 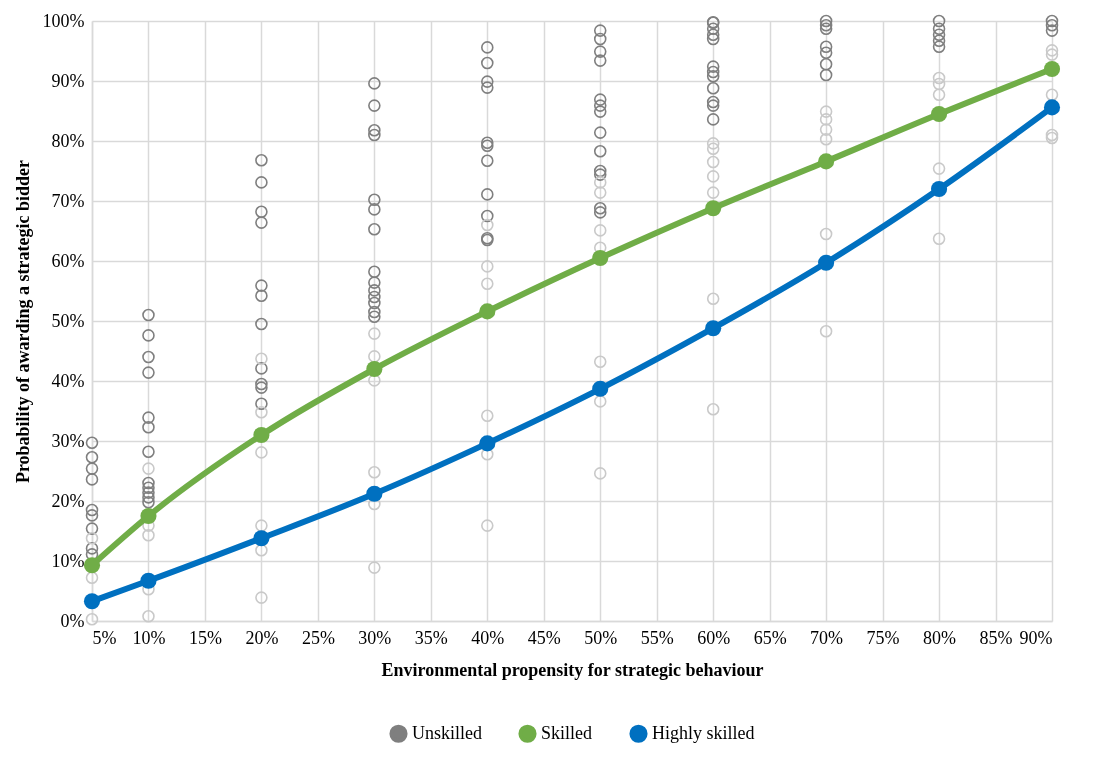 What do you see at coordinates (318, 637) in the screenshot?
I see `x-tick-label: 25%` at bounding box center [318, 637].